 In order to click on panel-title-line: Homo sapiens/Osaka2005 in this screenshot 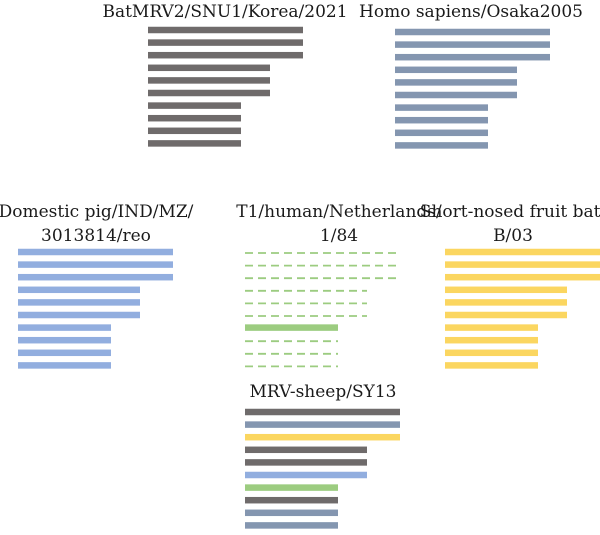, I will do `click(471, 12)`.